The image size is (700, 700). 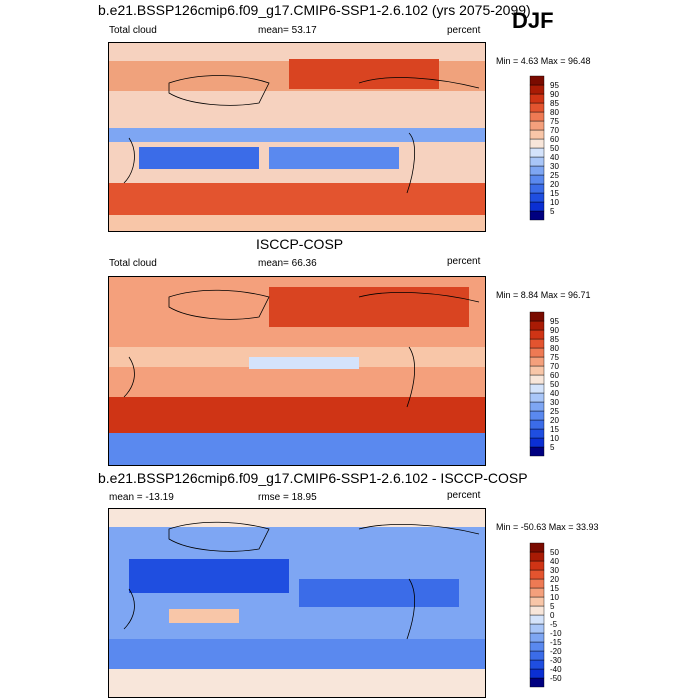 What do you see at coordinates (297, 371) in the screenshot?
I see `panel-2-map` at bounding box center [297, 371].